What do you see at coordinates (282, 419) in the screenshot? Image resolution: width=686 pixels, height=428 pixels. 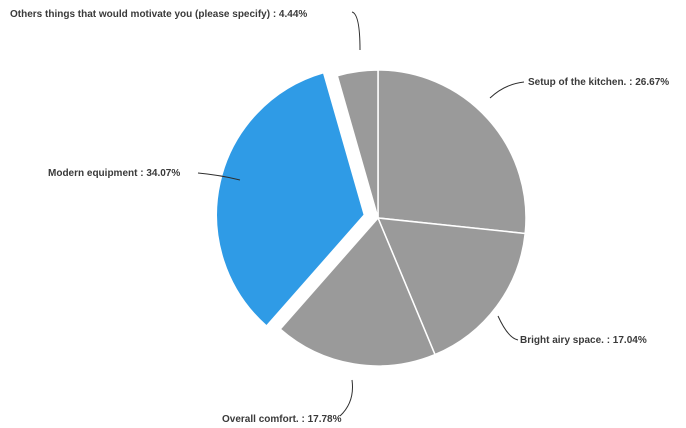 I see `slice-label: Overall comfort. : 17.78%` at bounding box center [282, 419].